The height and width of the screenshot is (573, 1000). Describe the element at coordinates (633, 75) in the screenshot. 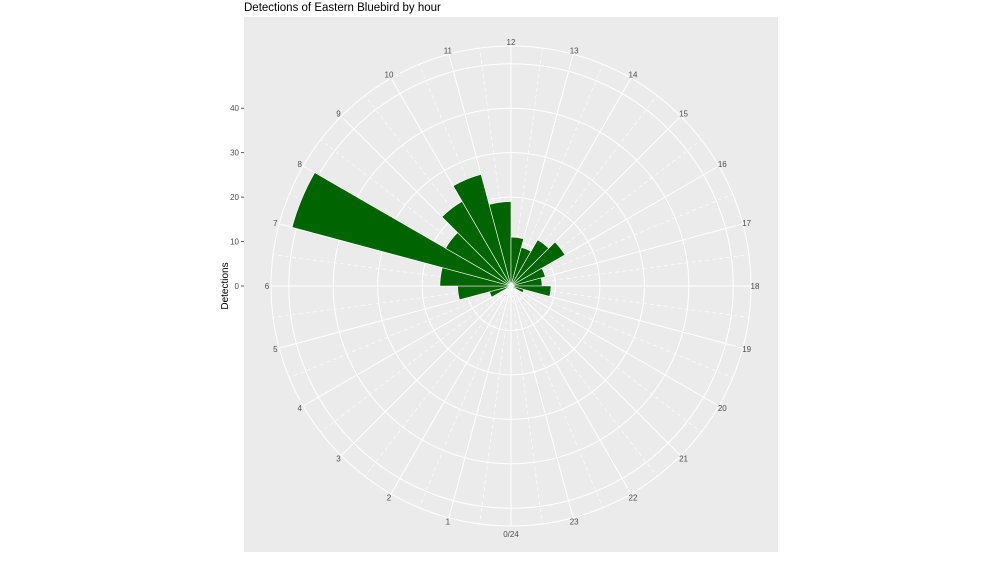

I see `hour-label: 14` at that location.